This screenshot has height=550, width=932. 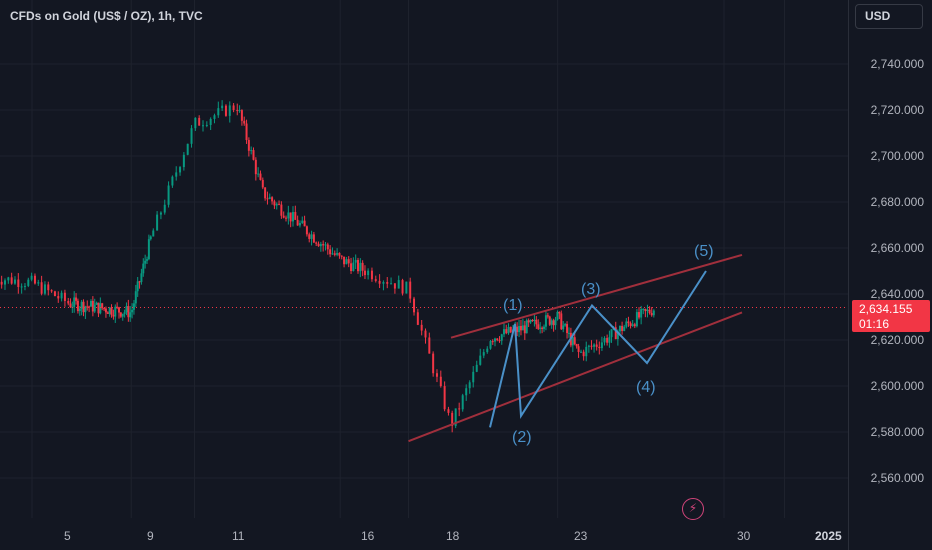 I want to click on price-tick-label: 2,580.000, so click(x=897, y=432).